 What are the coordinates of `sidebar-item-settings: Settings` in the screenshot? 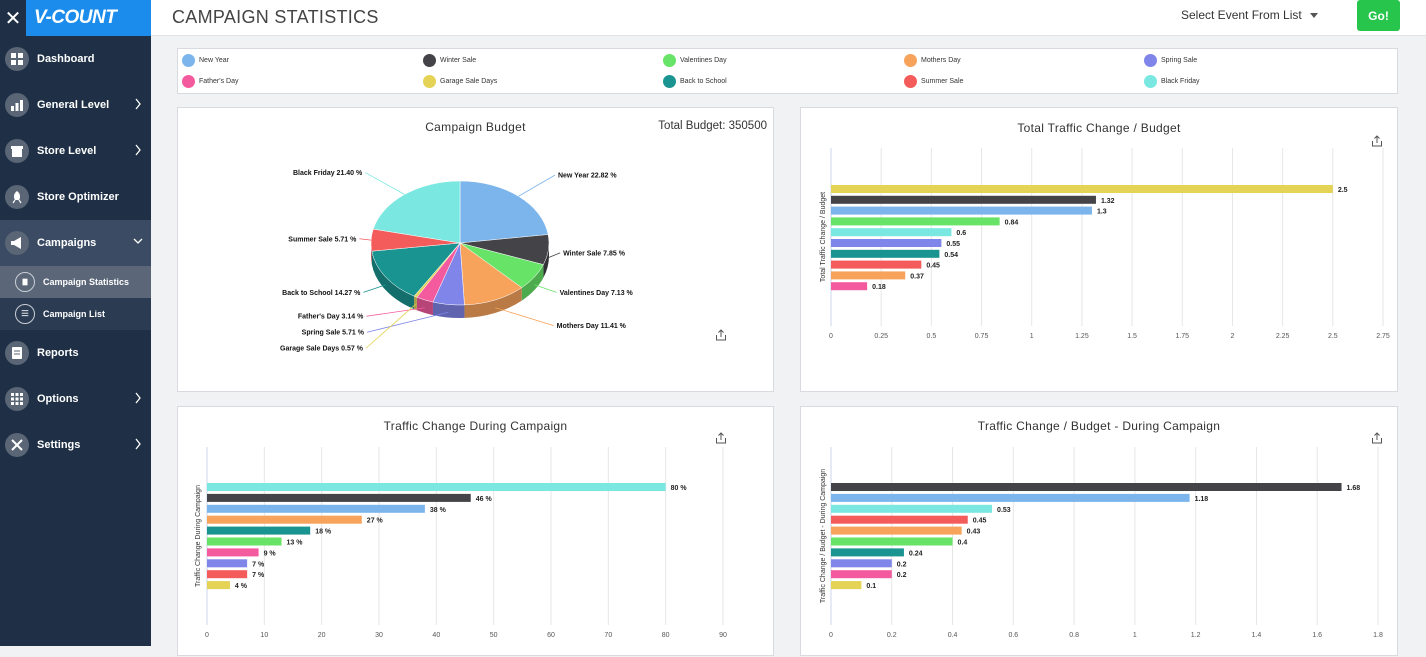 It's located at (75, 445).